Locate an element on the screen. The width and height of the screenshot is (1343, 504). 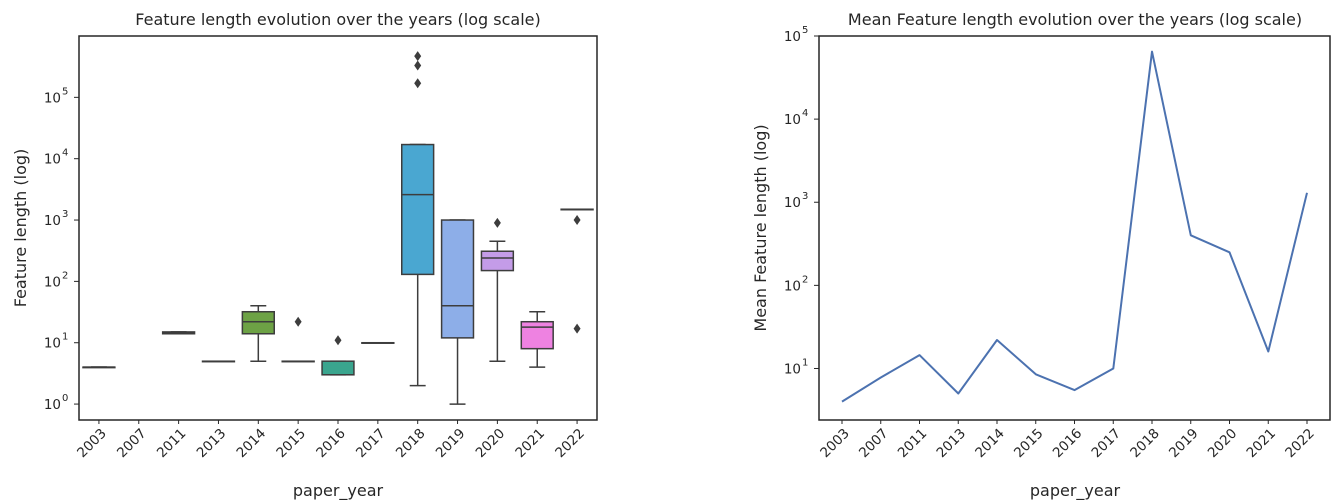
box-chart-x-axis-label: paper_year is located at coordinates (338, 491).